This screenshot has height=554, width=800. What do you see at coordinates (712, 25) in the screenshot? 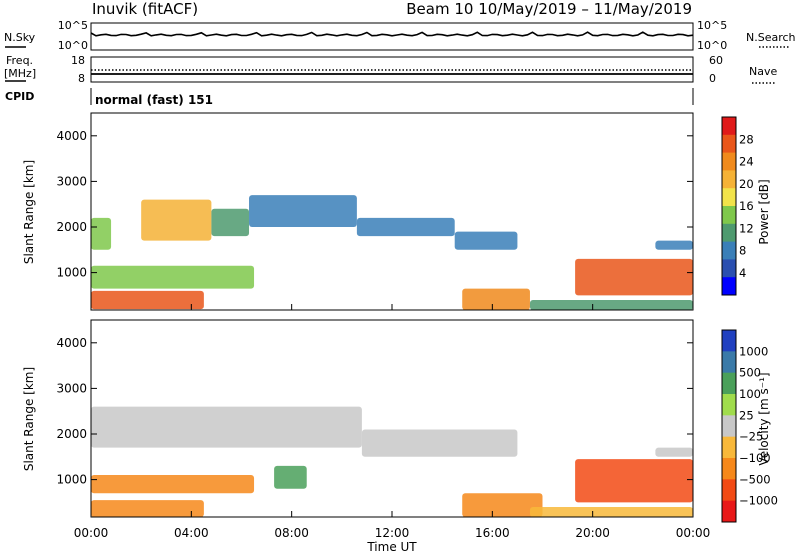
I see `nsky-right-tick-top: 10^5` at bounding box center [712, 25].